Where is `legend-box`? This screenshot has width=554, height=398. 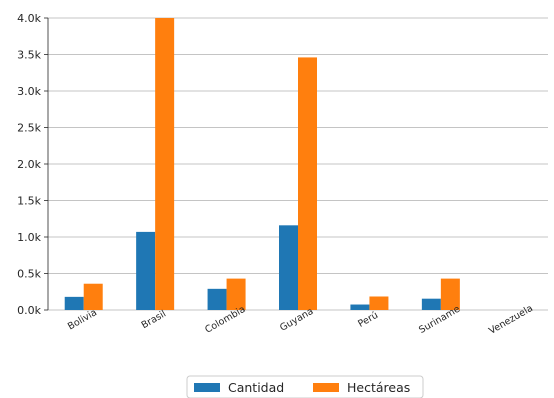 legend-box is located at coordinates (305, 386).